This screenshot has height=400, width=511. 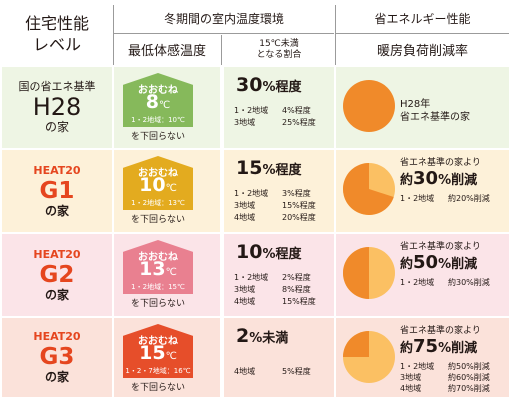 I want to click on house-icon: おおむね 10℃ 1・2地域：13℃, so click(x=158, y=183).